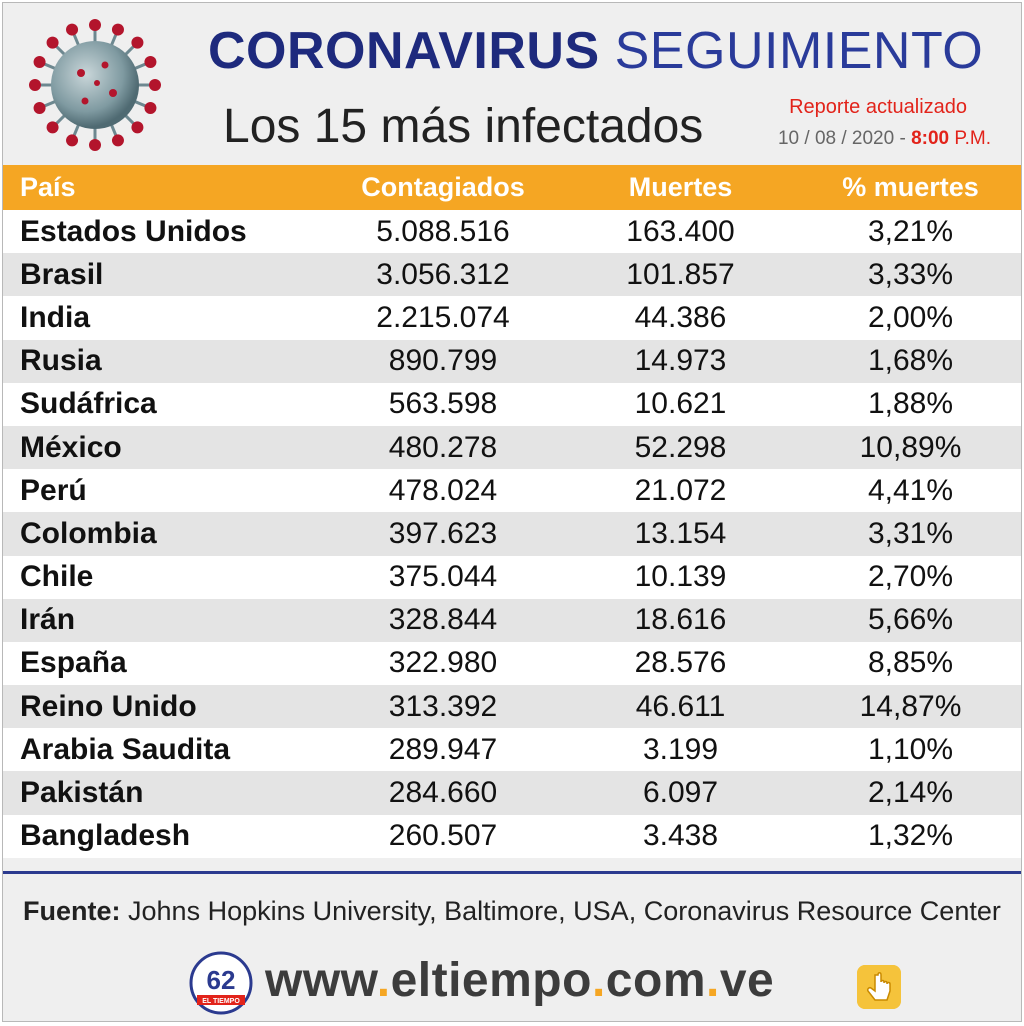 The width and height of the screenshot is (1024, 1026). I want to click on cell-pct-muertes: 3,33%, so click(910, 274).